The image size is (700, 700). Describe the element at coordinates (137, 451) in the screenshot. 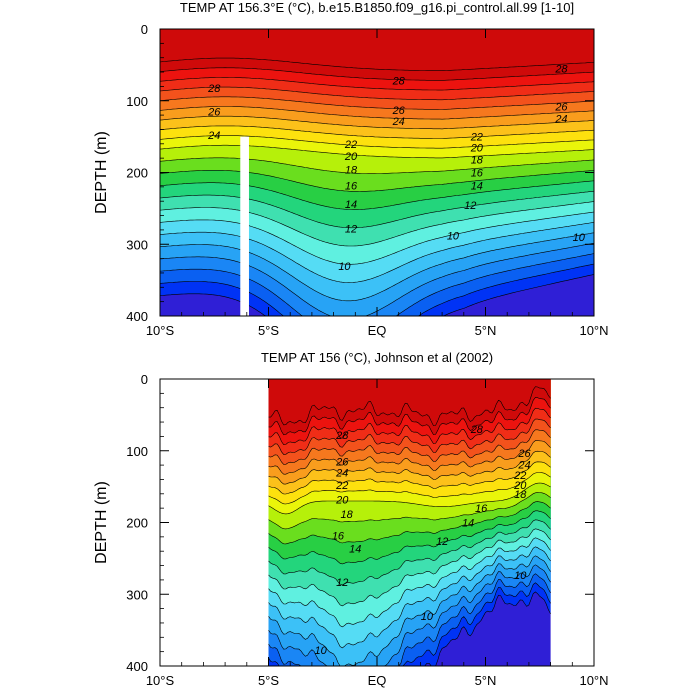

I see `y-tick-label: 100` at that location.